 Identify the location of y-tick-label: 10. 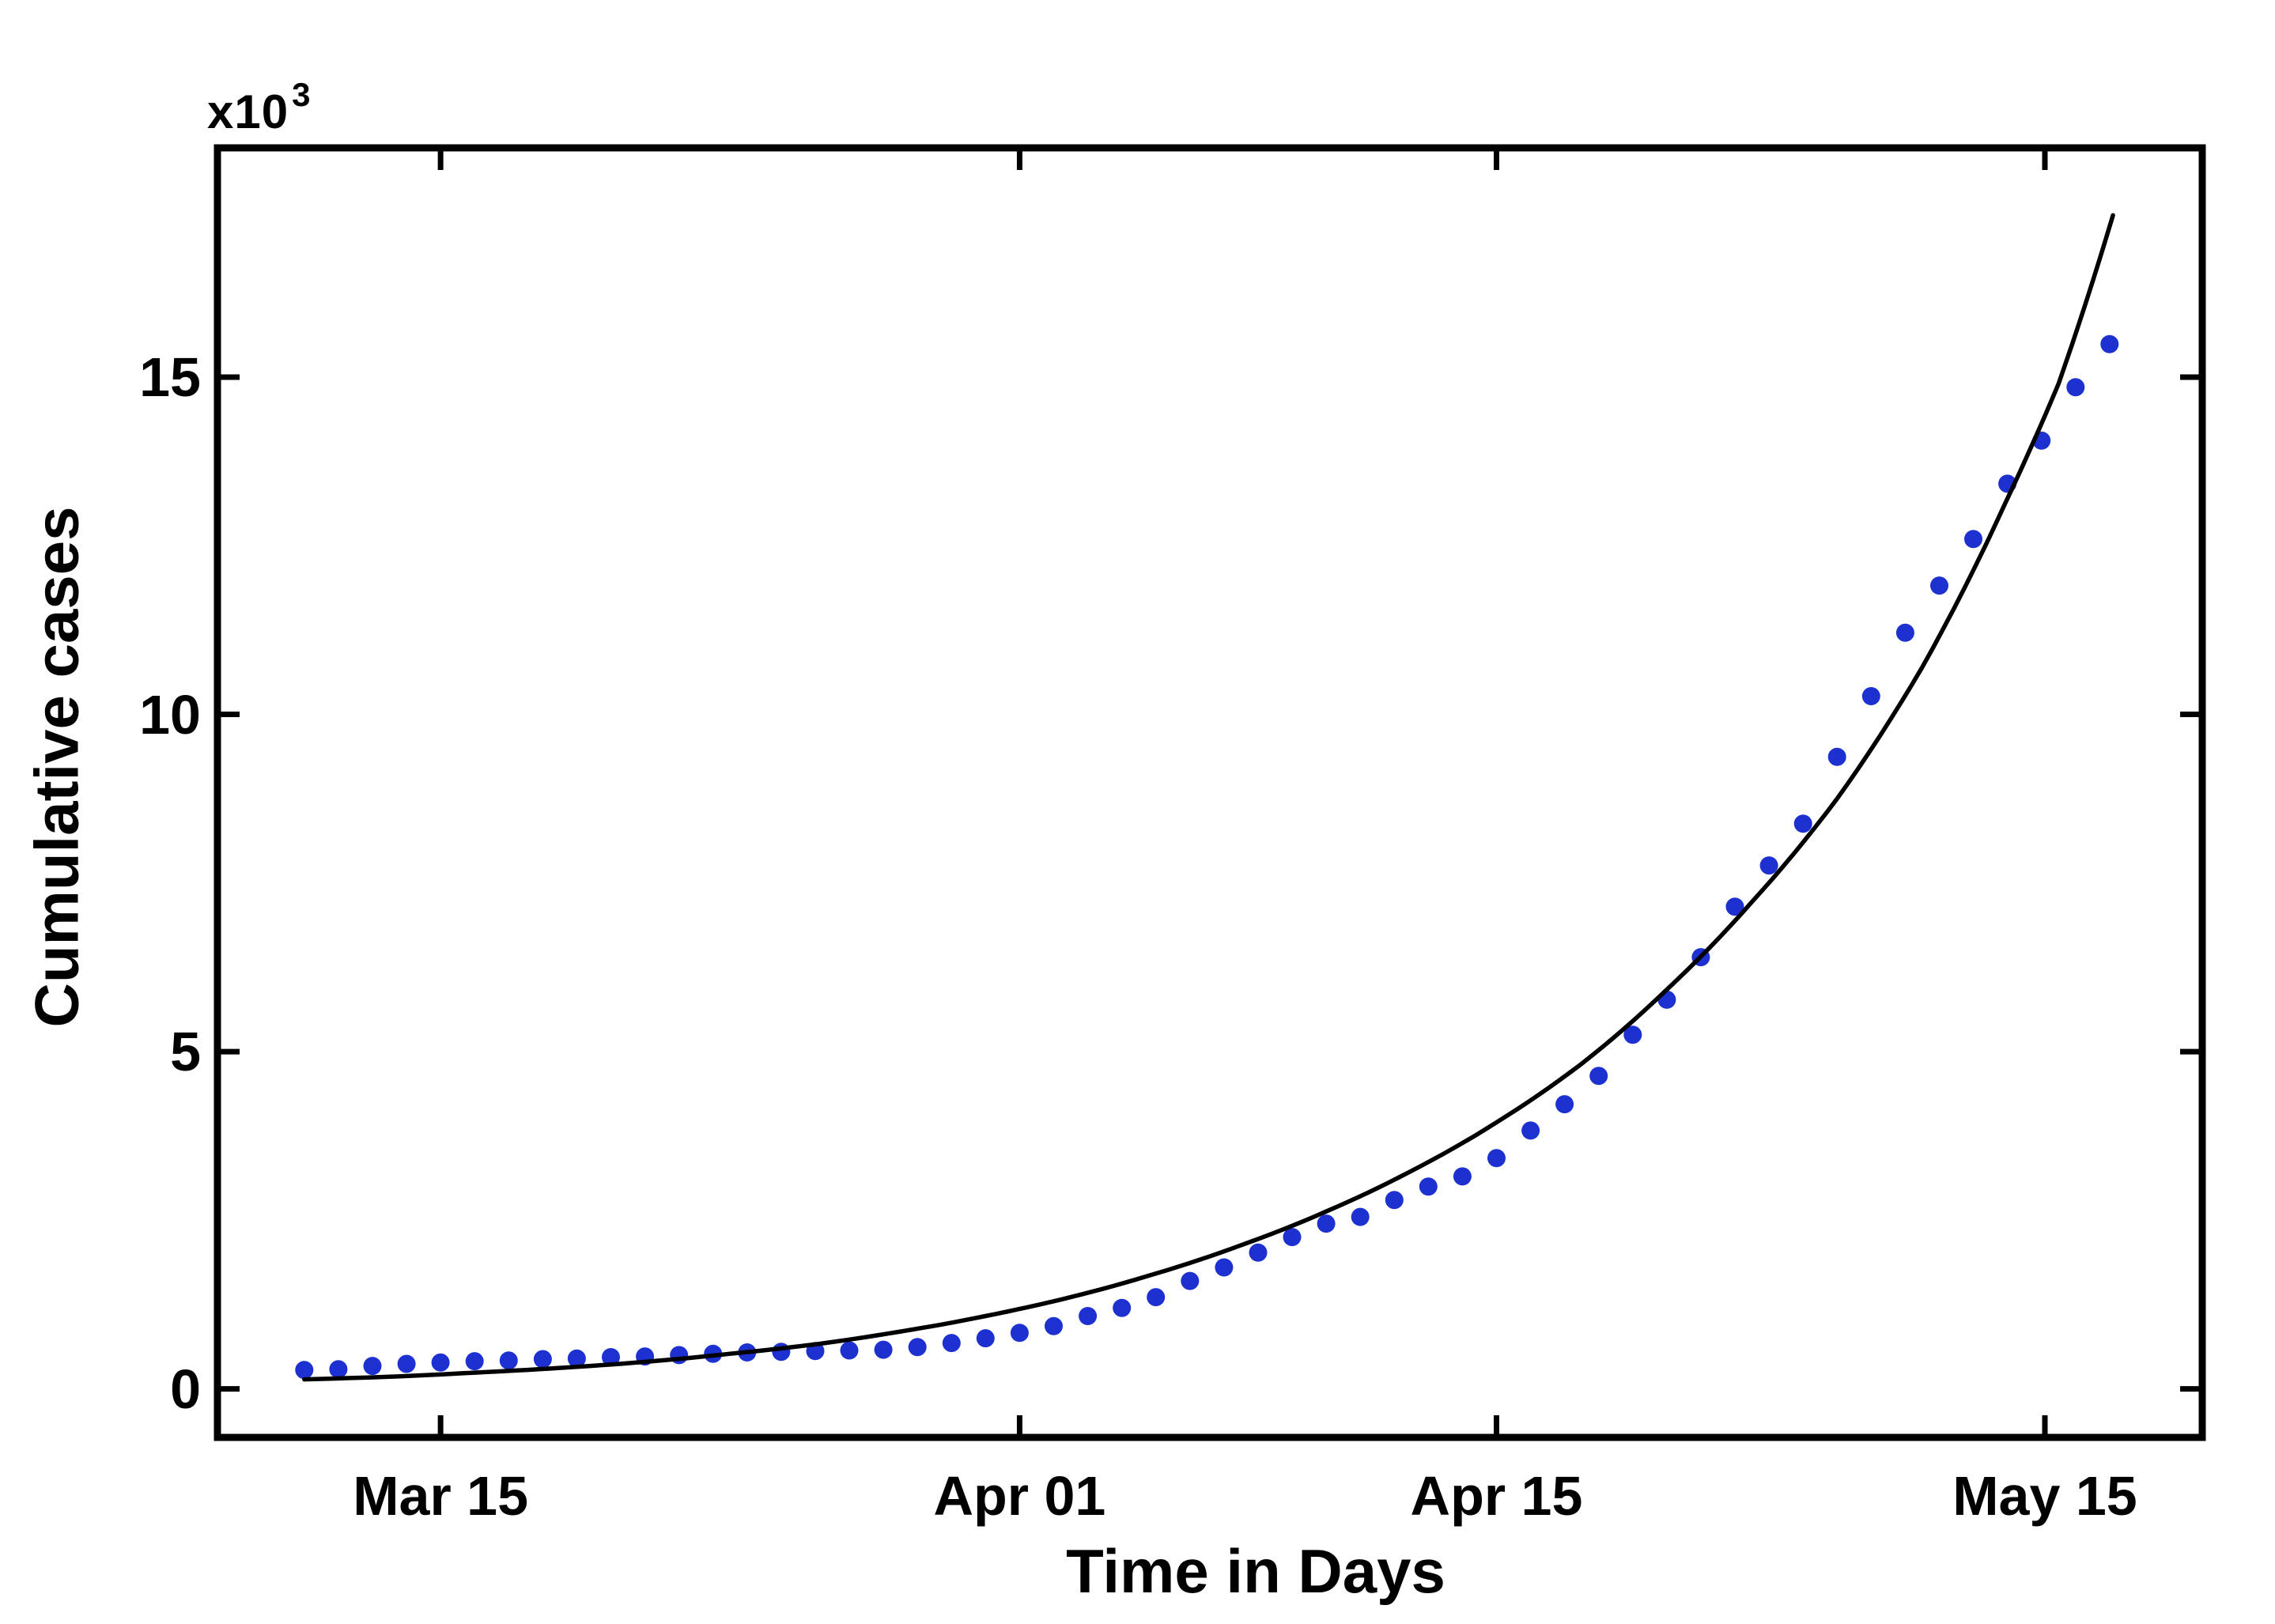
(170, 714).